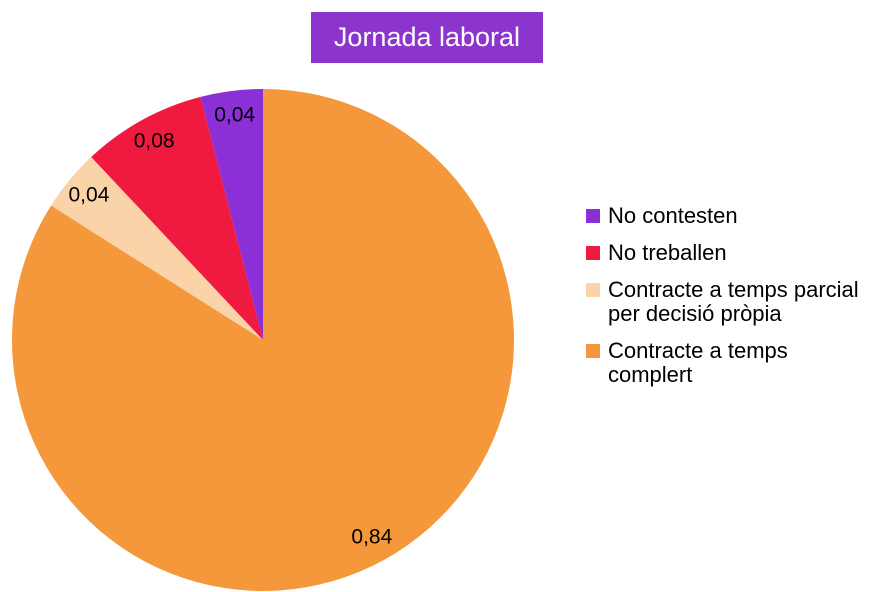 The image size is (887, 592). Describe the element at coordinates (667, 252) in the screenshot. I see `legend-label: No treballen` at that location.